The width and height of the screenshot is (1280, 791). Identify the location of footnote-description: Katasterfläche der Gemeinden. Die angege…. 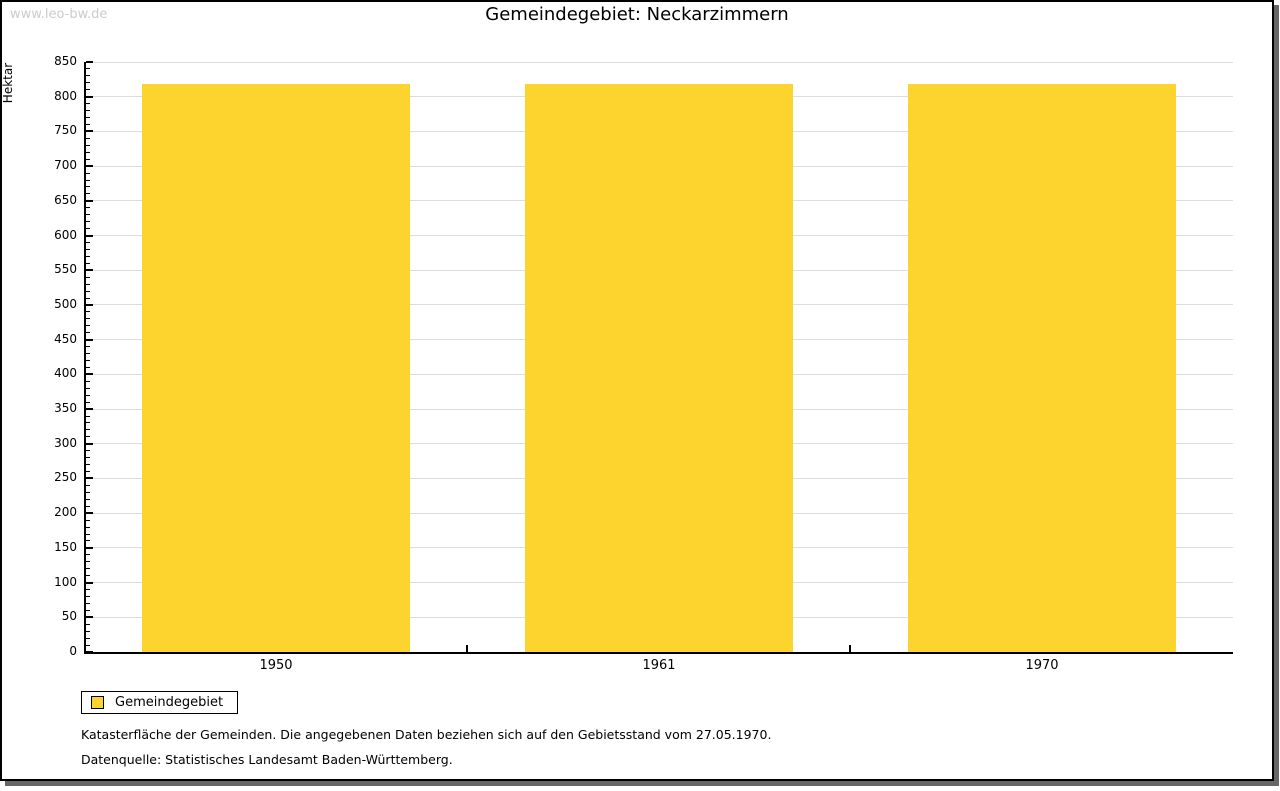
(426, 734).